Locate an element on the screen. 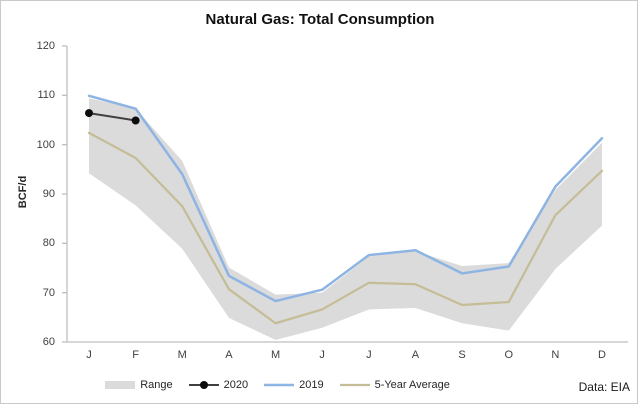 This screenshot has height=406, width=640. x-tick-label: S is located at coordinates (462, 355).